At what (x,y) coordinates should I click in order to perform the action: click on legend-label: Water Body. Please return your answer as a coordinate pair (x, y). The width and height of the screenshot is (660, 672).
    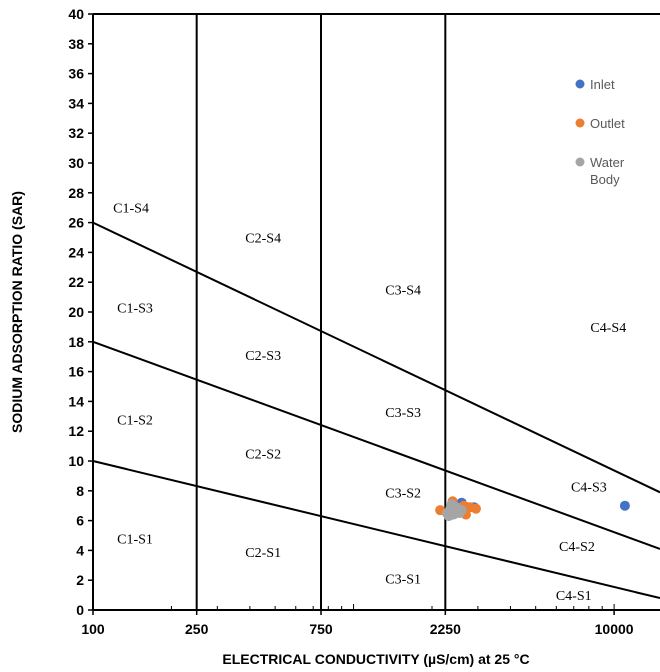
    Looking at the image, I should click on (607, 171).